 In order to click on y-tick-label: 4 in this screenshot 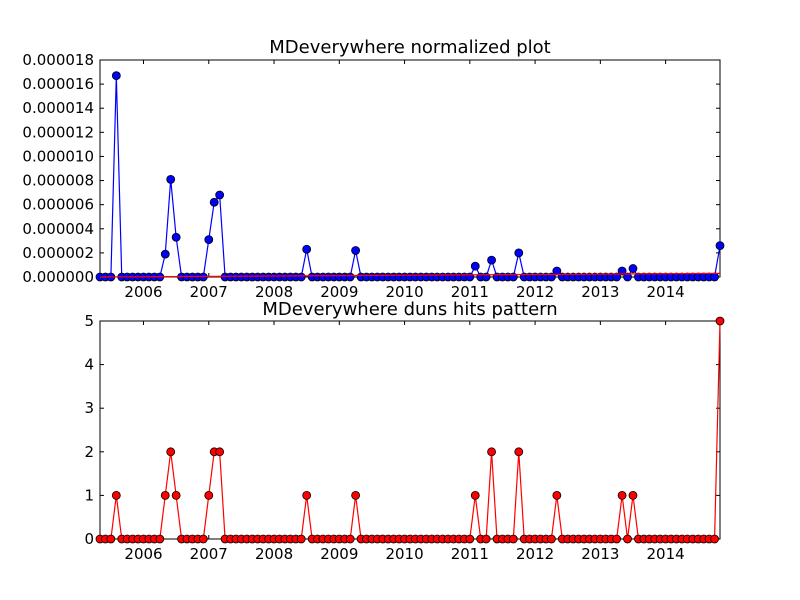, I will do `click(89, 365)`.